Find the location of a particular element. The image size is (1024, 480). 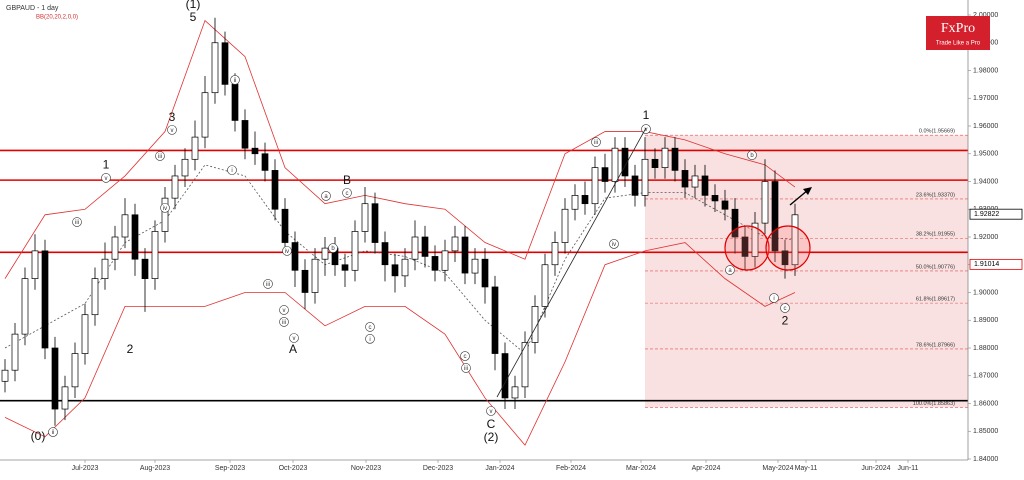

x-tick-label: Jul-2023 is located at coordinates (85, 468).